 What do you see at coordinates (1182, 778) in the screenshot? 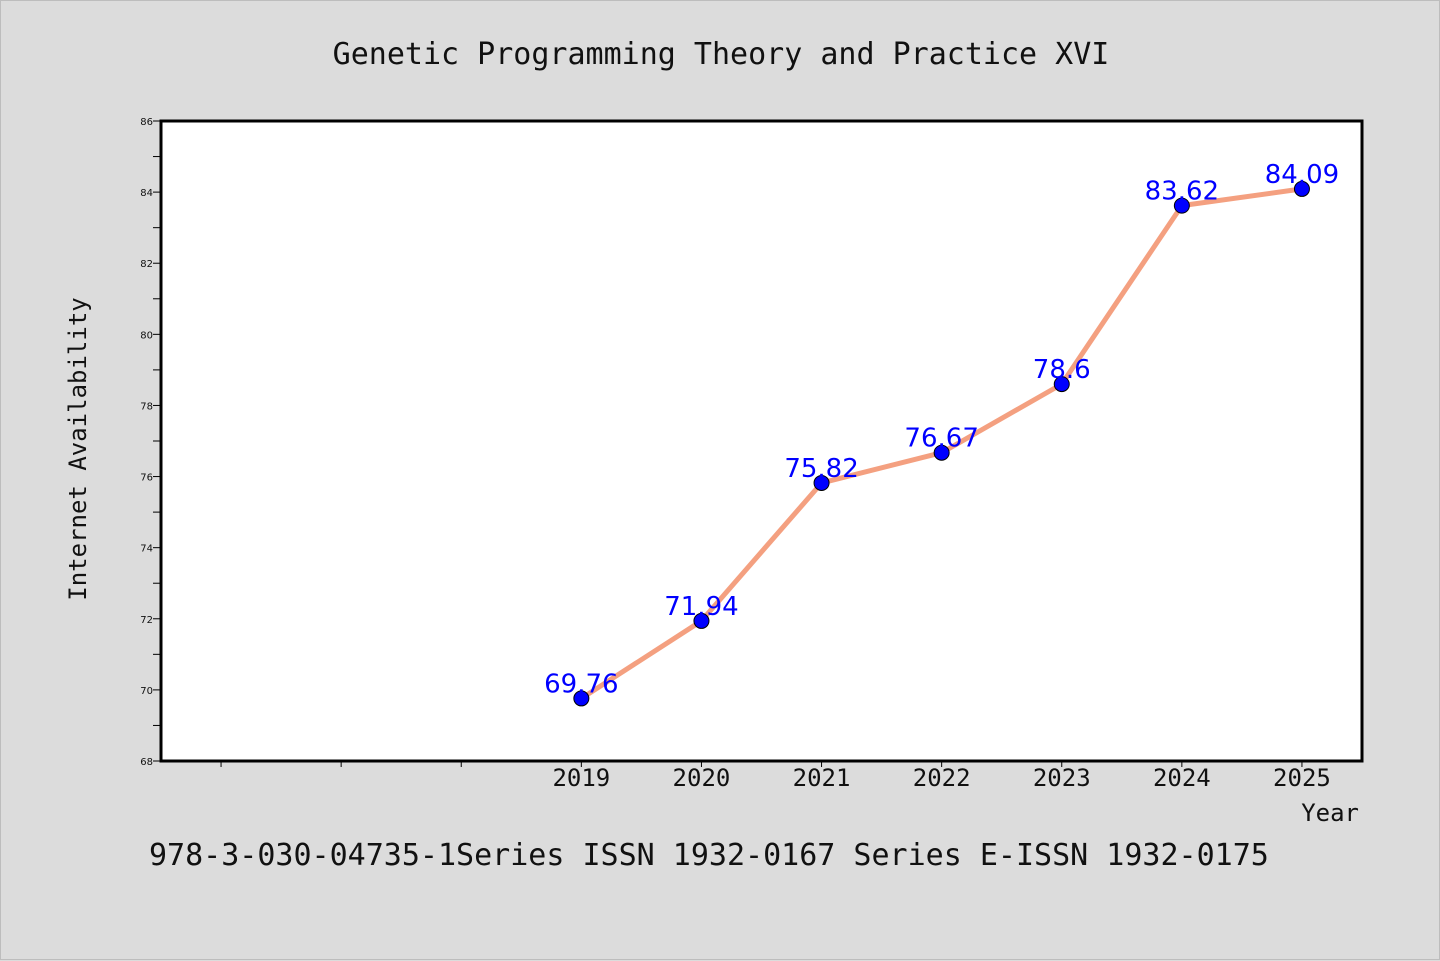
I see `x-tick-label: 2024` at bounding box center [1182, 778].